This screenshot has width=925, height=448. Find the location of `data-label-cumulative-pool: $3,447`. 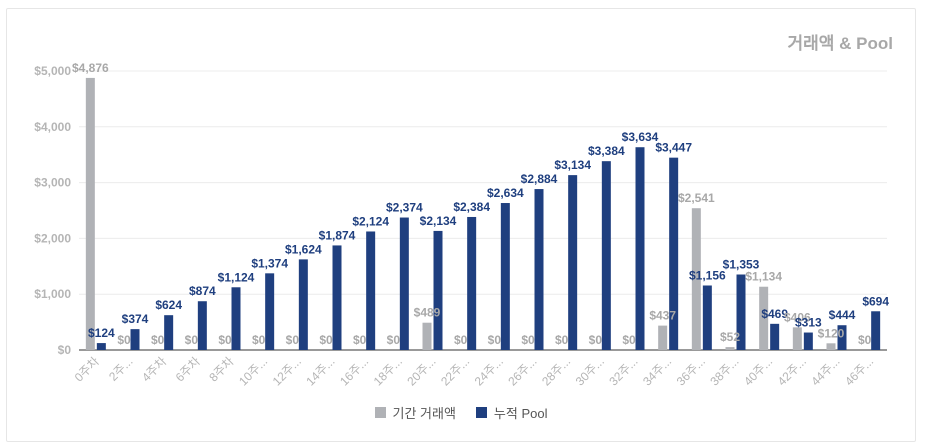

data-label-cumulative-pool: $3,447 is located at coordinates (673, 148).